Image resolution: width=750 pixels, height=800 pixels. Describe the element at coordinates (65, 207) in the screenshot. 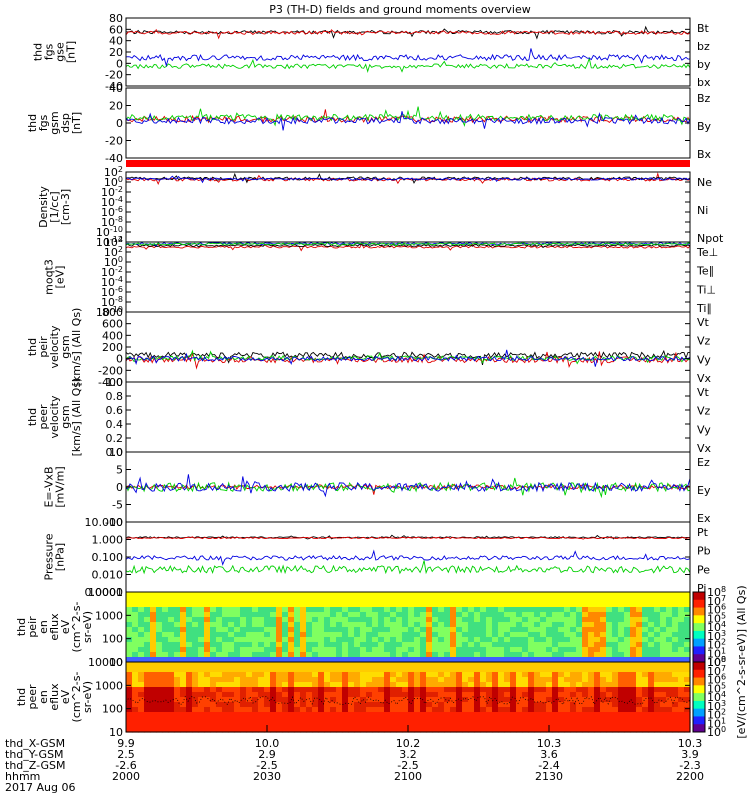

I see `y-axis-label-line: [cm-3]` at that location.